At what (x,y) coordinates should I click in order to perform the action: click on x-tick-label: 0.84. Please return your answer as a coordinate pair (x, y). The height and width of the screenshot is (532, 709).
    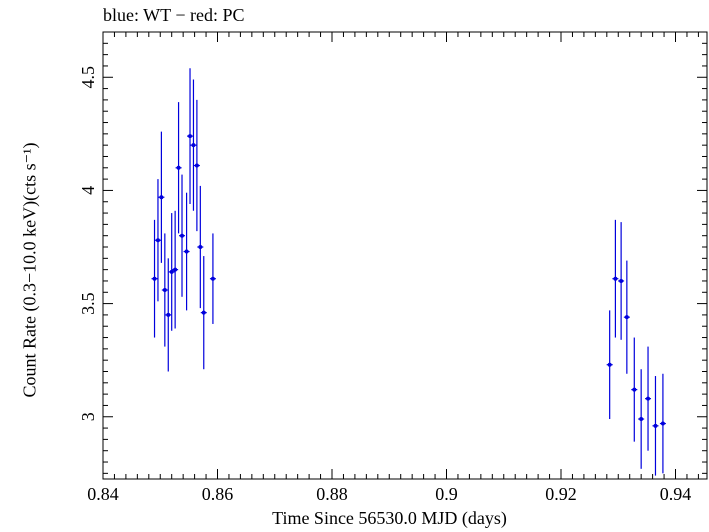
    Looking at the image, I should click on (103, 494).